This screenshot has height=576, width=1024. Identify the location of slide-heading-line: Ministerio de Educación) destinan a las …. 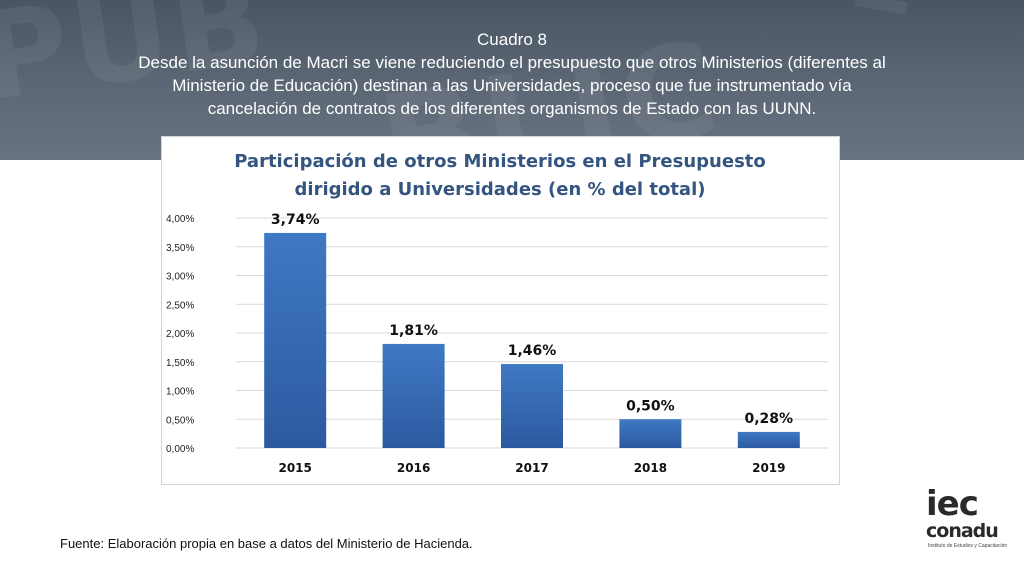
(512, 85).